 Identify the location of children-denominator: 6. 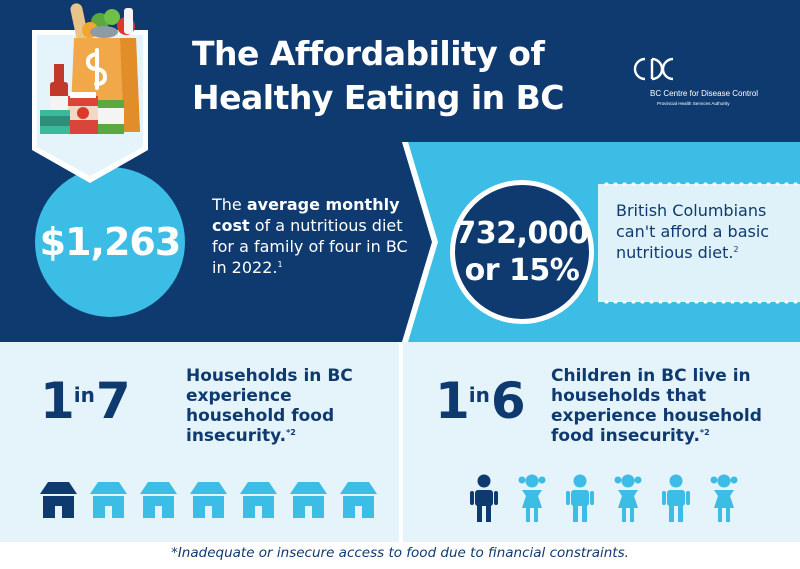
(508, 401).